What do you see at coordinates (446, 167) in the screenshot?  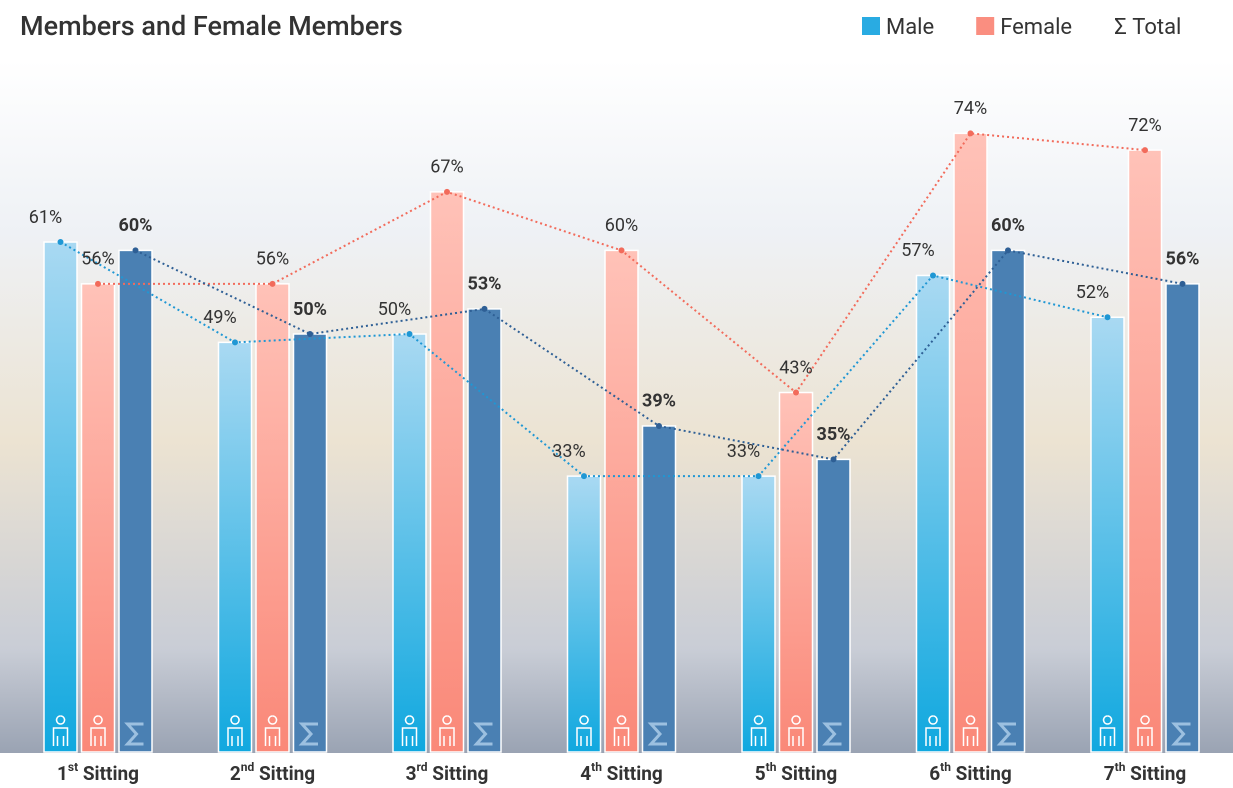 I see `value-label: 67%` at bounding box center [446, 167].